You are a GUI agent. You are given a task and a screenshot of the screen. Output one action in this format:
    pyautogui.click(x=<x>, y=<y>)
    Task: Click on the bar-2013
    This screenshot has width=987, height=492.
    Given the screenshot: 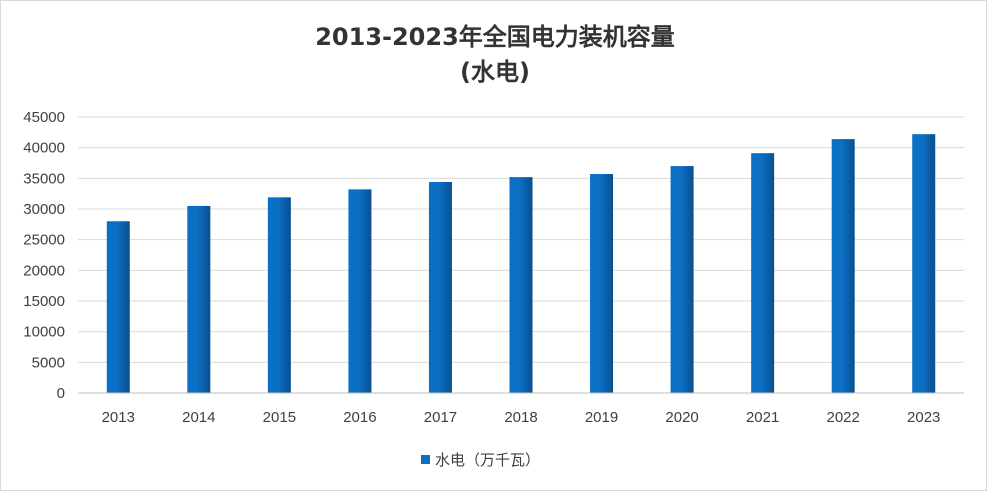 What is the action you would take?
    pyautogui.click(x=118, y=307)
    